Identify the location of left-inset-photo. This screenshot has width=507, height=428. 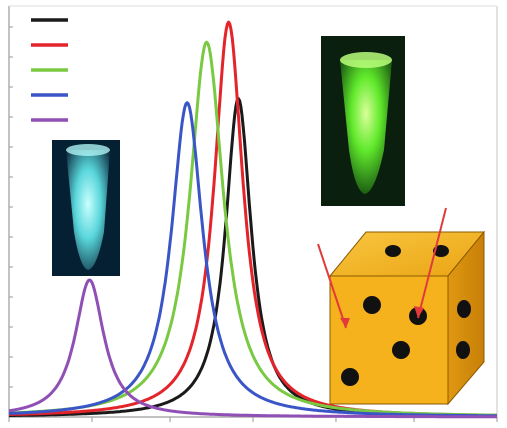
(86, 208).